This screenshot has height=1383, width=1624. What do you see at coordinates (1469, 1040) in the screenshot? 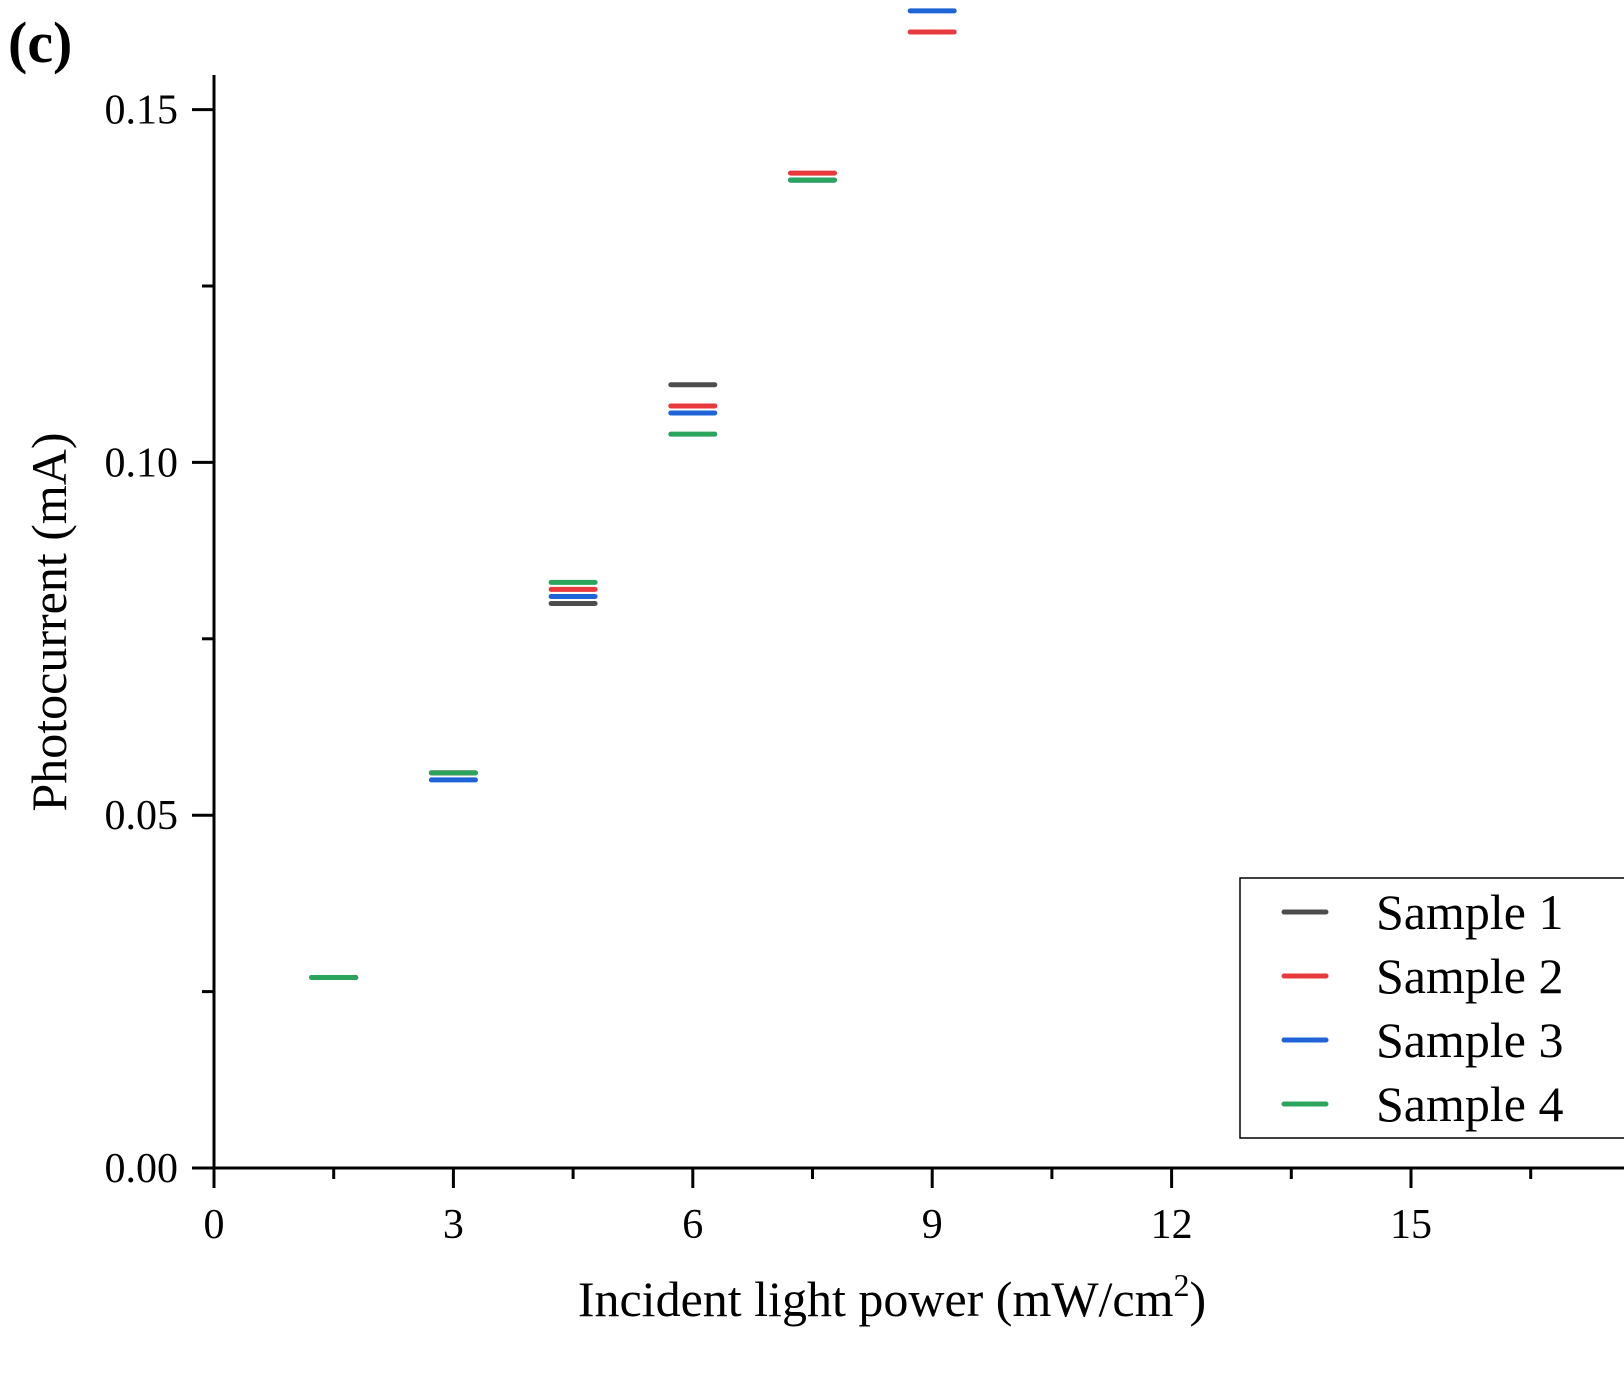
I see `legend-label: Sample 3` at bounding box center [1469, 1040].